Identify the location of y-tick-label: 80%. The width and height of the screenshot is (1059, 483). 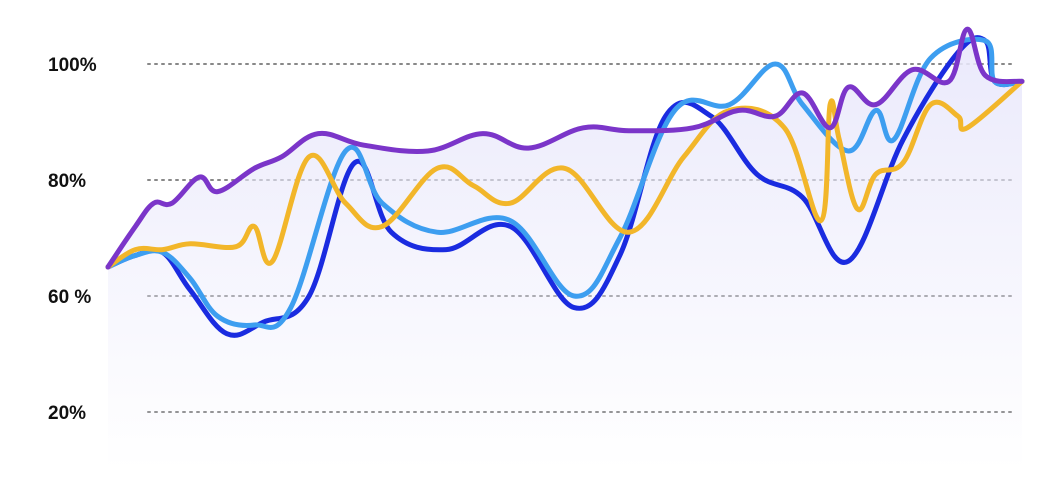
(67, 181).